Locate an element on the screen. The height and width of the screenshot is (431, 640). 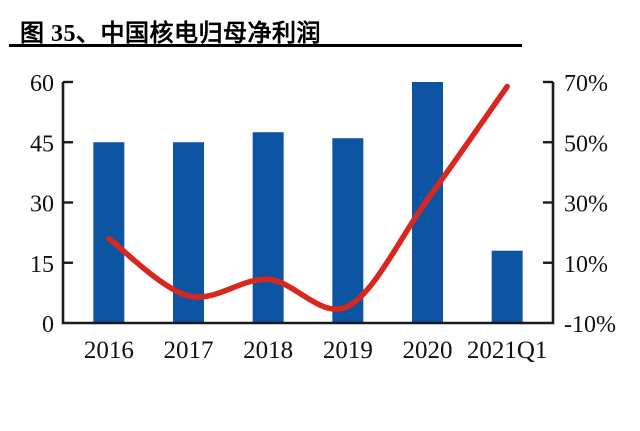
x-axis-label-2017: 2017 is located at coordinates (189, 350).